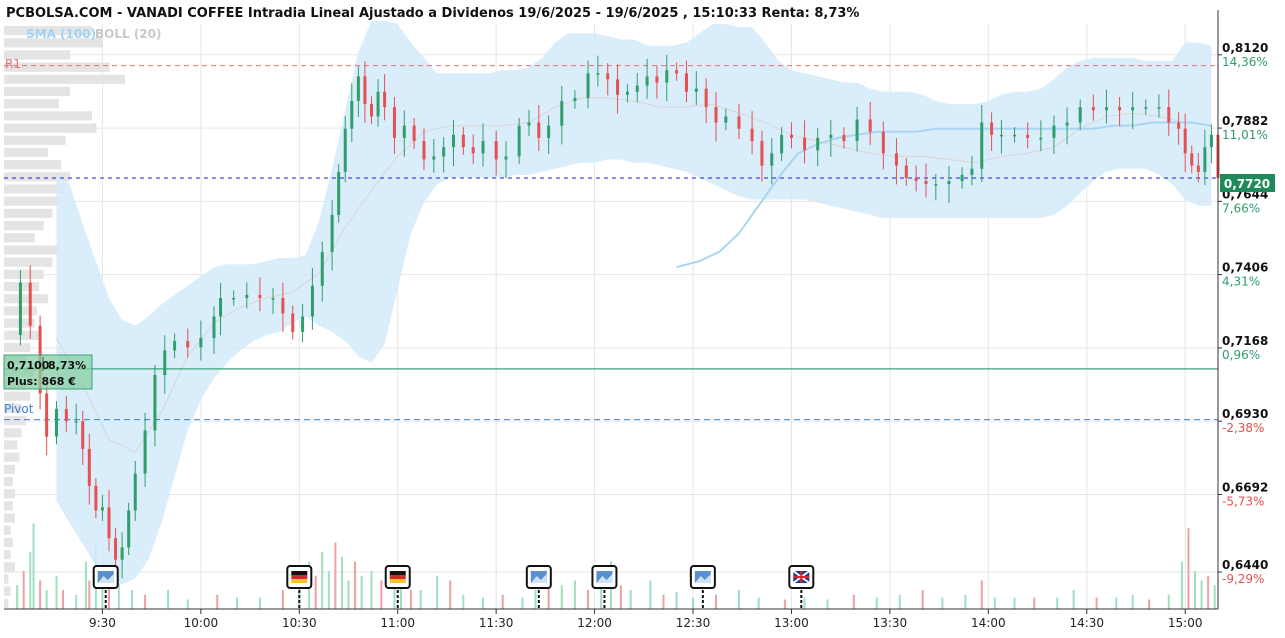 The image size is (1285, 638). Describe the element at coordinates (1245, 565) in the screenshot. I see `y-tick-label: 0,6440` at that location.